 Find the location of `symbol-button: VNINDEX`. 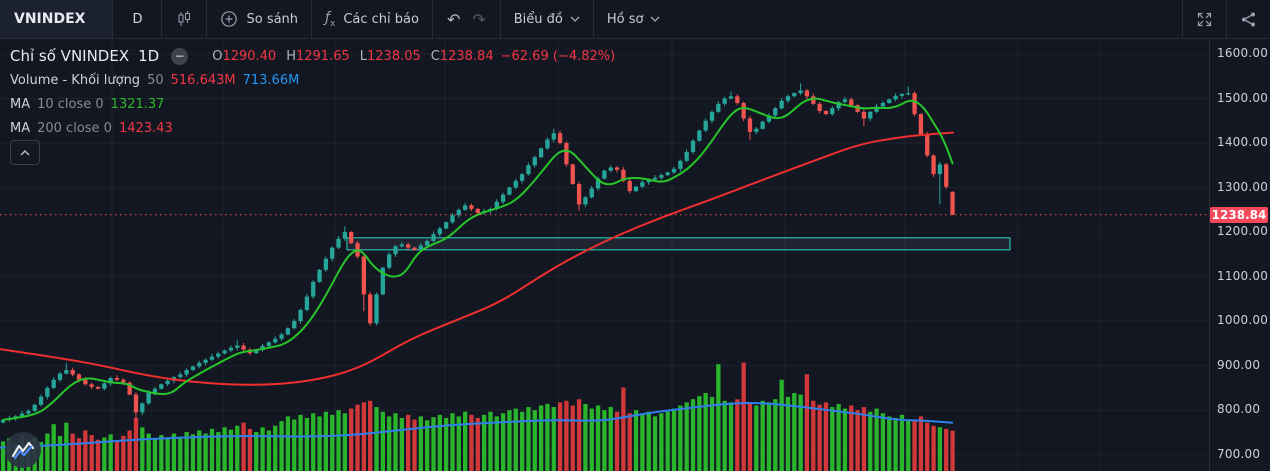

symbol-button: VNINDEX is located at coordinates (56, 19).